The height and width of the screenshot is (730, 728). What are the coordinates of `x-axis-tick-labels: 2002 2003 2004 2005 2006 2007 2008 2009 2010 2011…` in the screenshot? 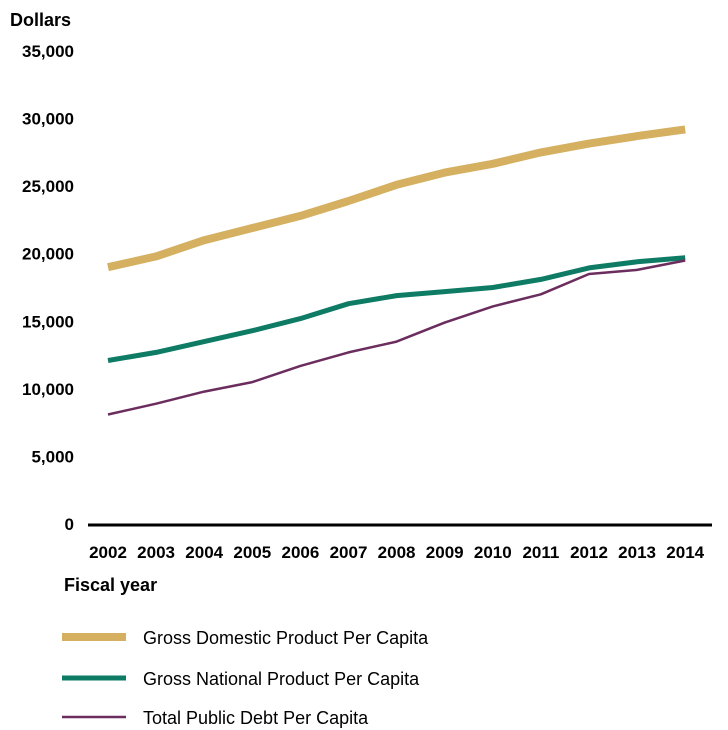 It's located at (397, 552).